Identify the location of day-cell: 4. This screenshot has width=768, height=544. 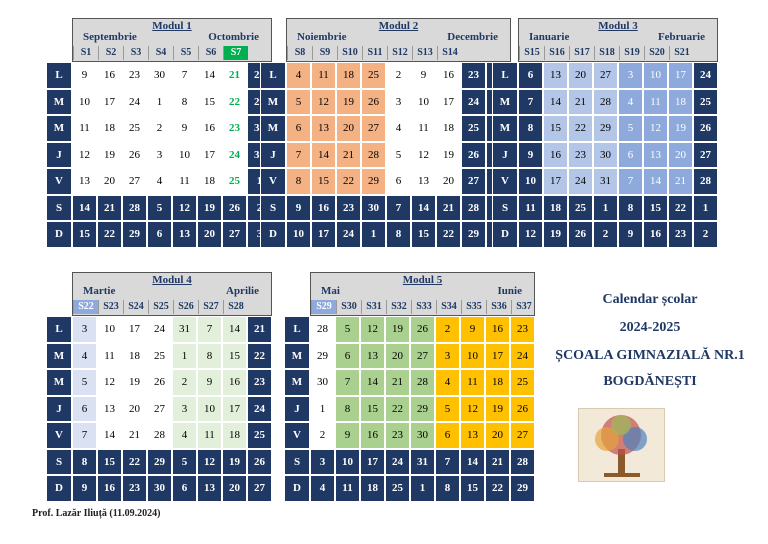
(630, 101).